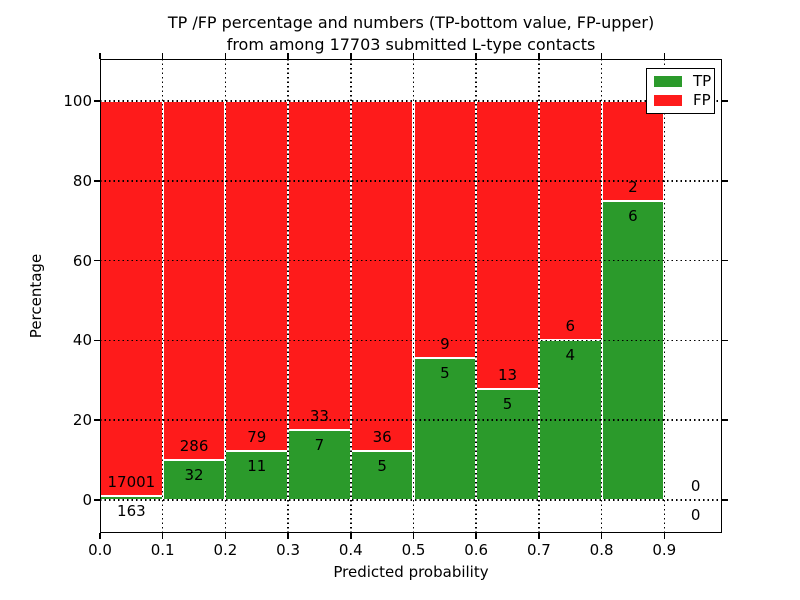 The width and height of the screenshot is (800, 600). I want to click on tp-count-label: 7, so click(319, 445).